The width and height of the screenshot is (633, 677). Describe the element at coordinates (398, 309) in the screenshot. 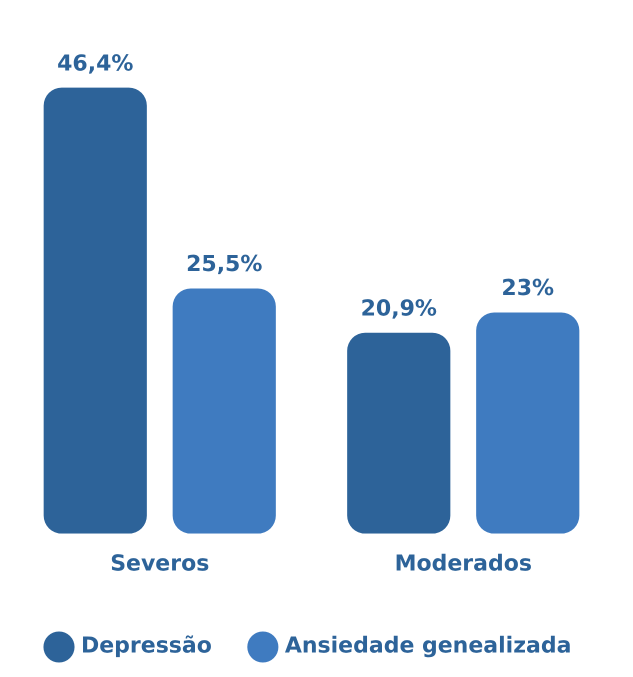

I see `data-label: 20,9%` at that location.